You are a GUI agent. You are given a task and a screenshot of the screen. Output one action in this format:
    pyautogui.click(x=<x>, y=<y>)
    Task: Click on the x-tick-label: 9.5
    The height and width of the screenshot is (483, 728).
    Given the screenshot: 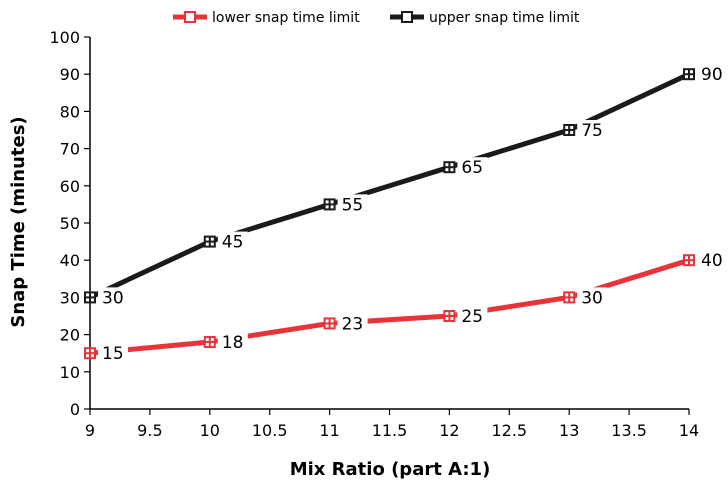 What is the action you would take?
    pyautogui.click(x=149, y=430)
    